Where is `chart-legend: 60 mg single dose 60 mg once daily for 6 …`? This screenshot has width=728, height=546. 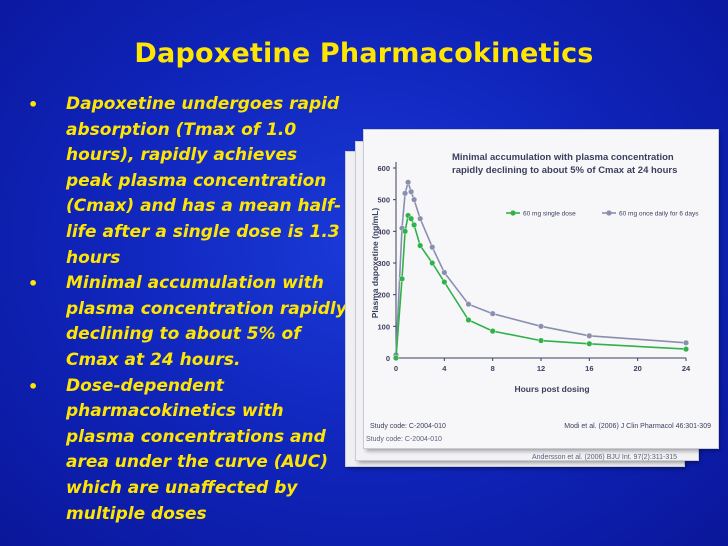
chart-legend: 60 mg single dose 60 mg once daily for 6 … is located at coordinates (602, 214).